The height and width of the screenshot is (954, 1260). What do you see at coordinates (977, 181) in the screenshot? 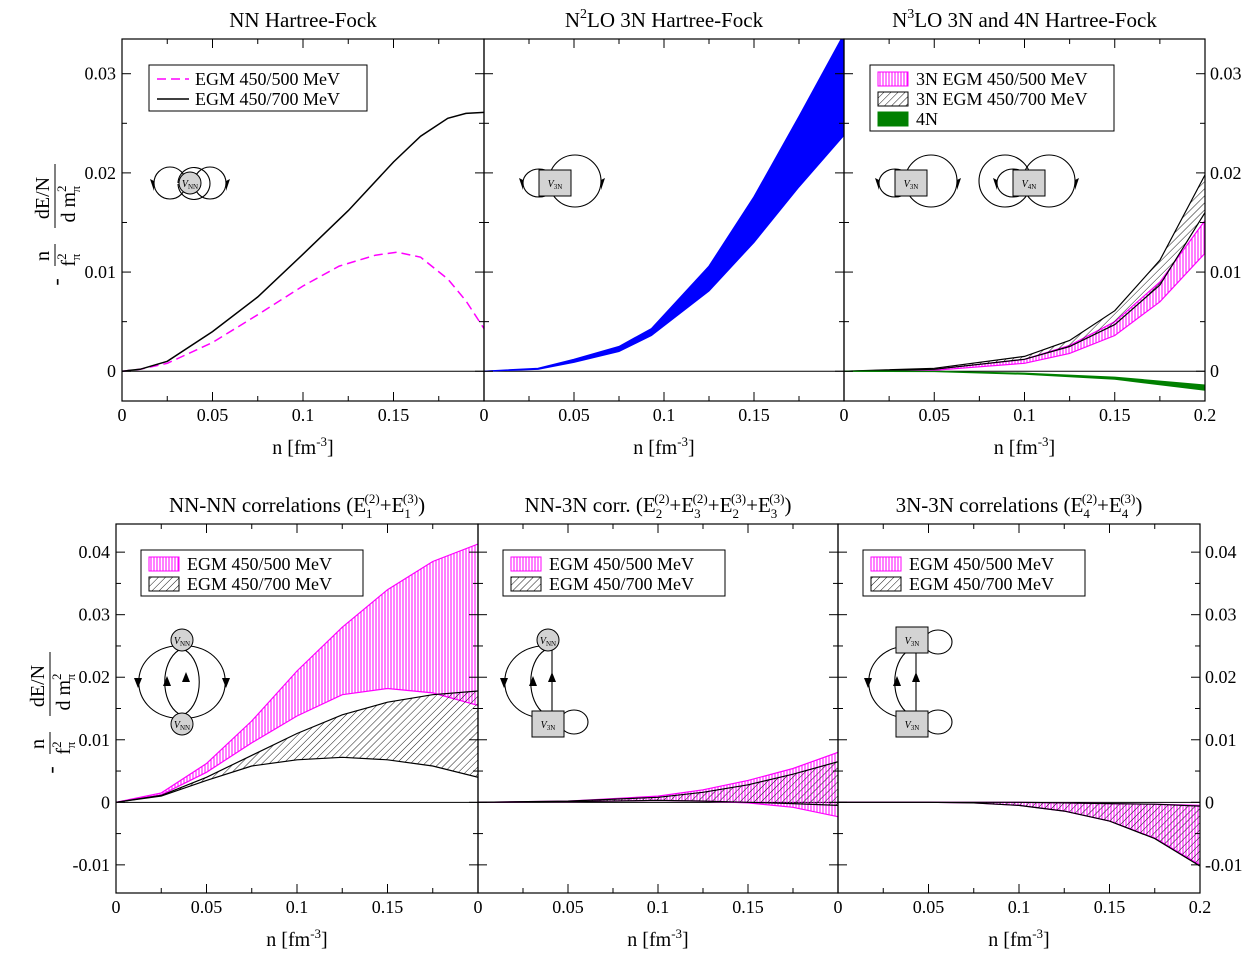
I see `feynman-diagram: V3N V4N` at bounding box center [977, 181].